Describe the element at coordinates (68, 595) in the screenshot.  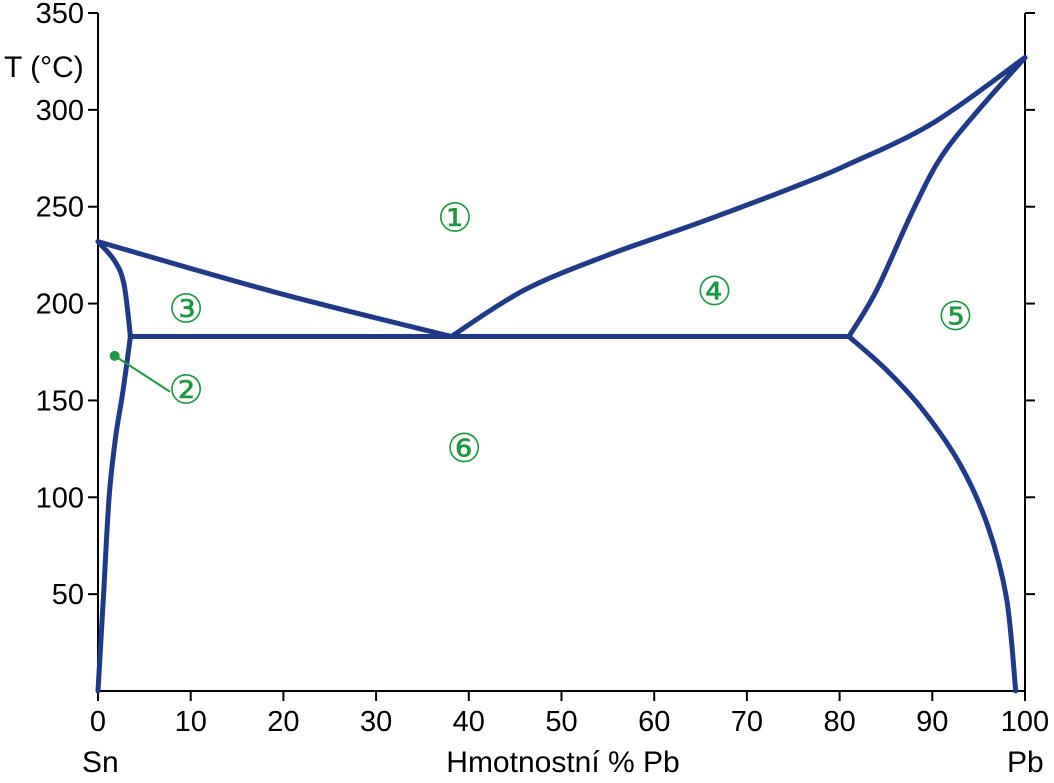
I see `y-tick-label: 50` at that location.